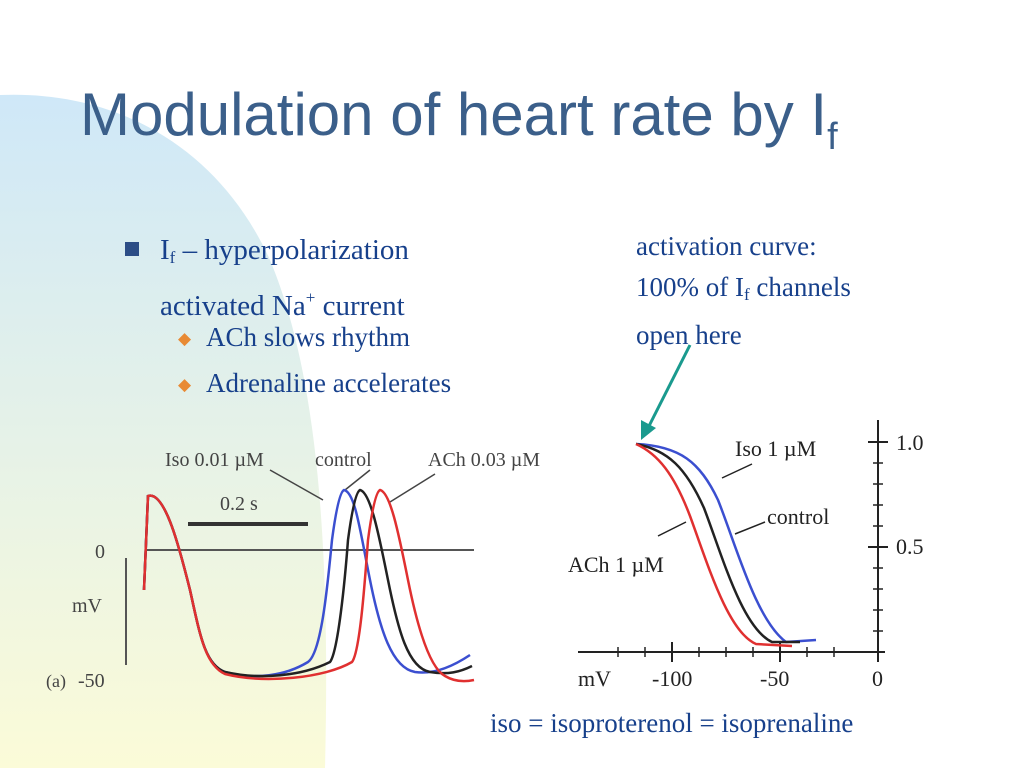 This screenshot has height=768, width=1024. I want to click on label-panel: (a), so click(56, 681).